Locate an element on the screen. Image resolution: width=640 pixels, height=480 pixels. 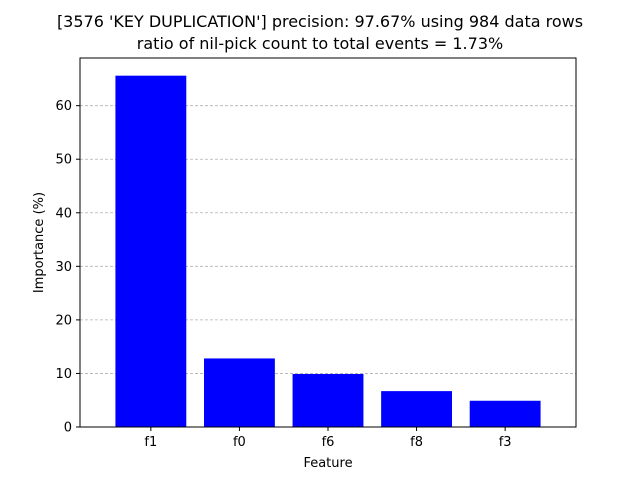
x-axis-label: Feature is located at coordinates (327, 463).